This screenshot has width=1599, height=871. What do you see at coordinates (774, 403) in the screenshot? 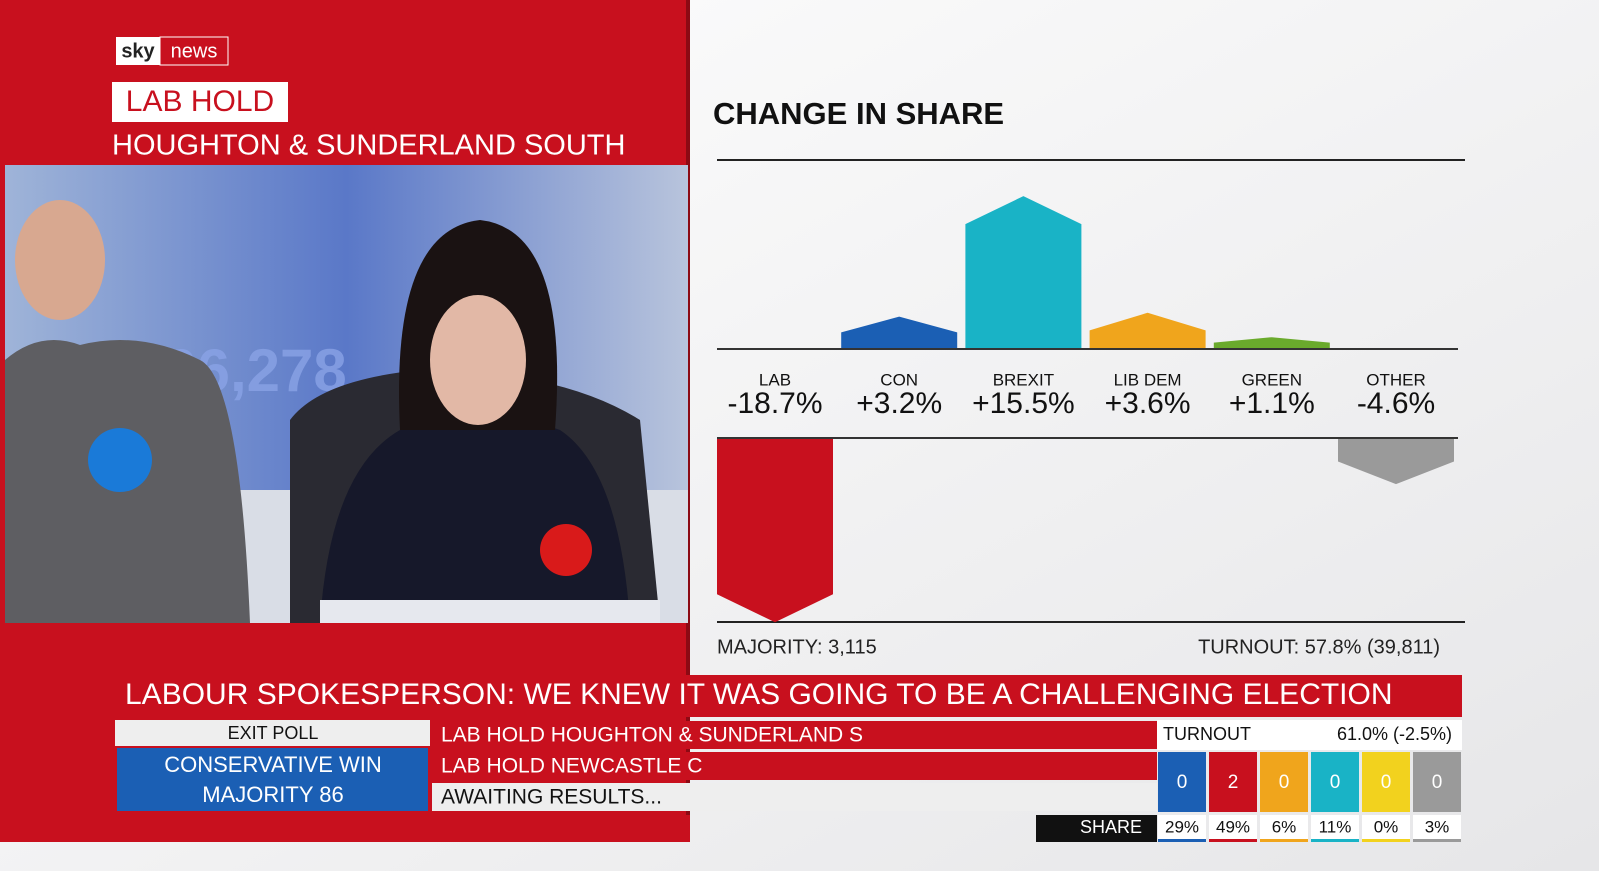
I see `value-label: -18.7%` at bounding box center [774, 403].